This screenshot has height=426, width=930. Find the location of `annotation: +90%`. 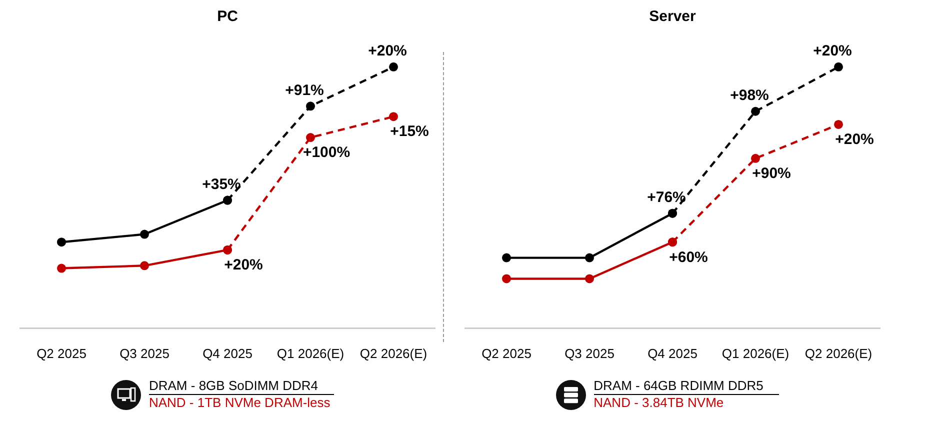

annotation: +90% is located at coordinates (771, 173).